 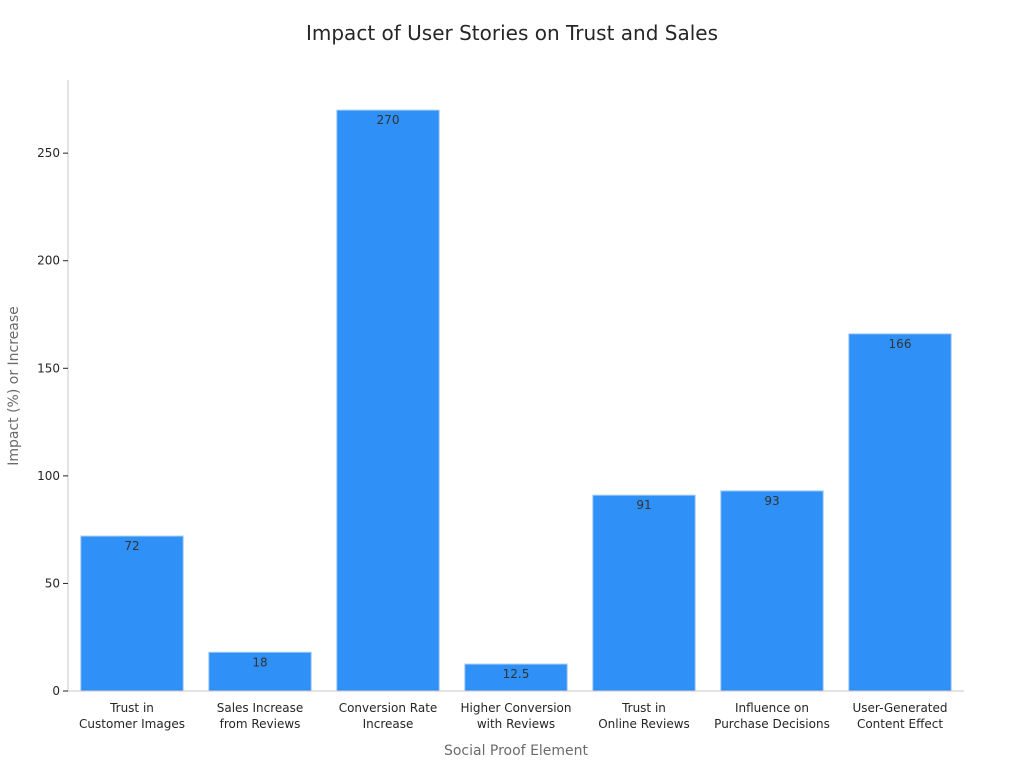 I want to click on y-tick-label-3: 150, so click(x=48, y=368).